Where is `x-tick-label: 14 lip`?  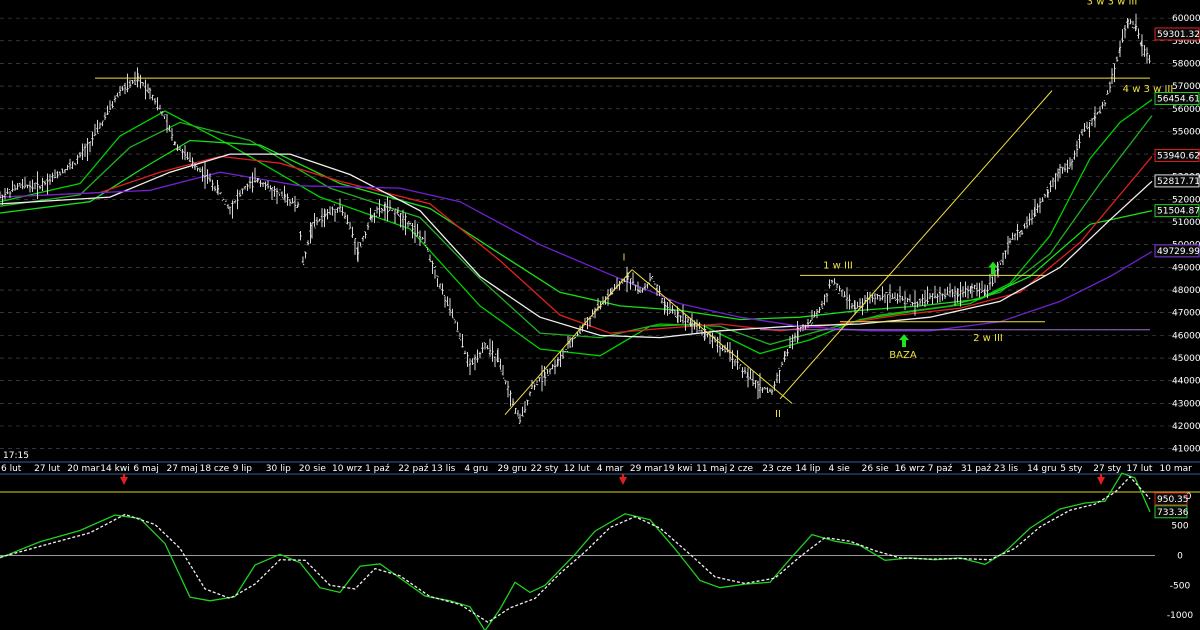 x-tick-label: 14 lip is located at coordinates (807, 469).